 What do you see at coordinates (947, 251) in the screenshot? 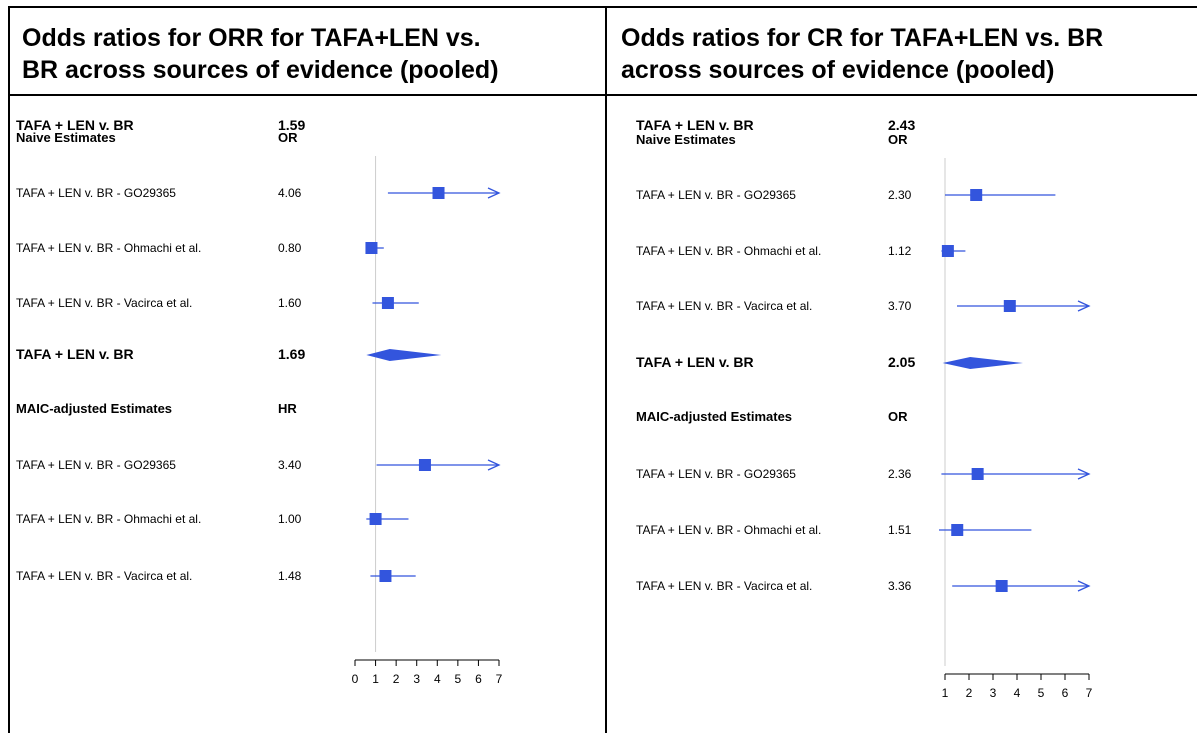
I see `panel-2-section-1-row-2-point` at bounding box center [947, 251].